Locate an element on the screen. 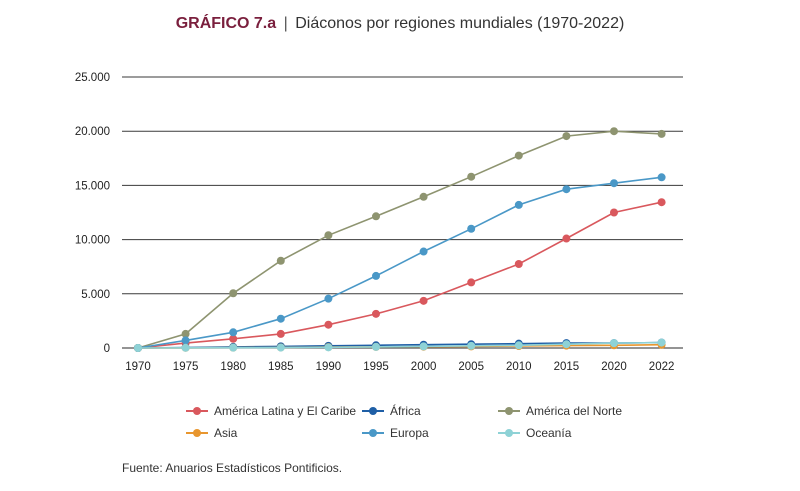  y-tick-label: 10.000 is located at coordinates (92, 241).